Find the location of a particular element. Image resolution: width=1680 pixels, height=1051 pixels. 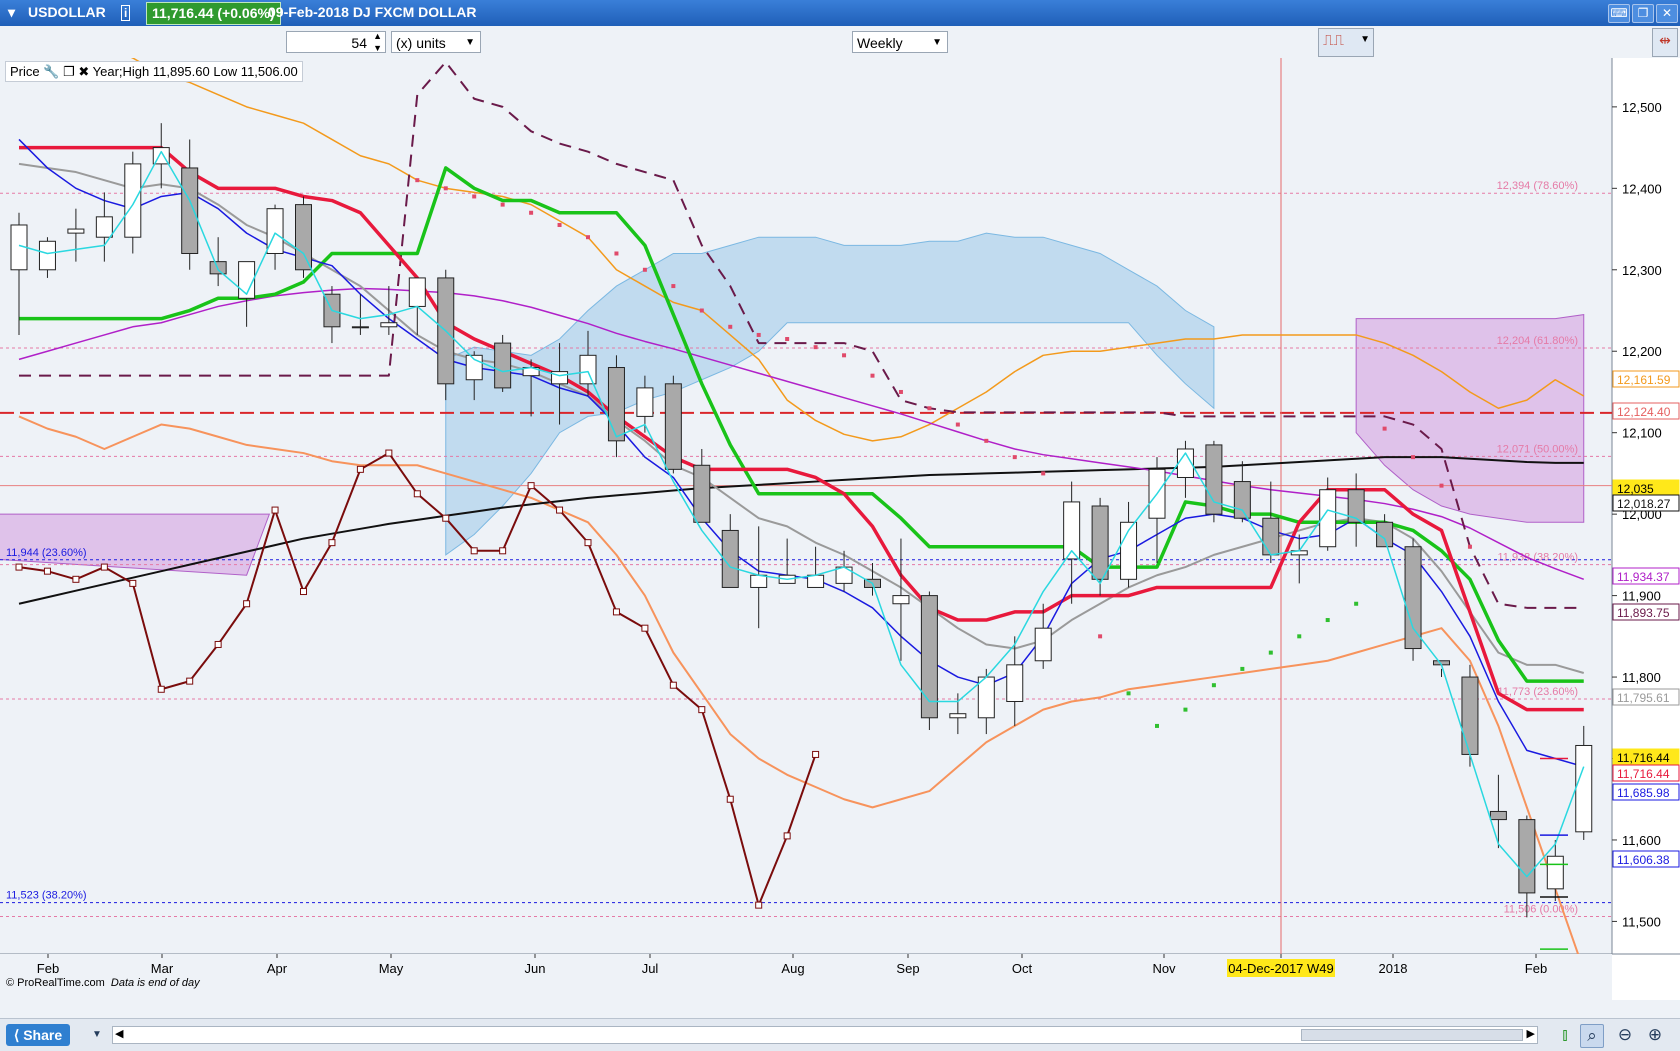

year-stats: Year;High 11,895.60 Low 11,506.00 is located at coordinates (195, 71).